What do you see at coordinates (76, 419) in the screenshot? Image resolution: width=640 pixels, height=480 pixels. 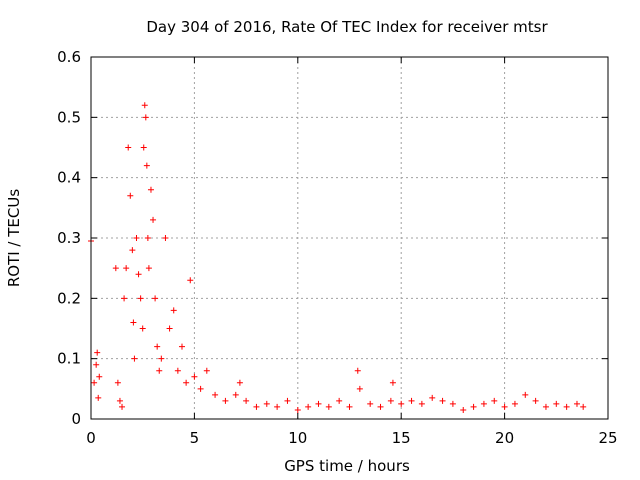 I see `y-tick-label: 0` at bounding box center [76, 419].